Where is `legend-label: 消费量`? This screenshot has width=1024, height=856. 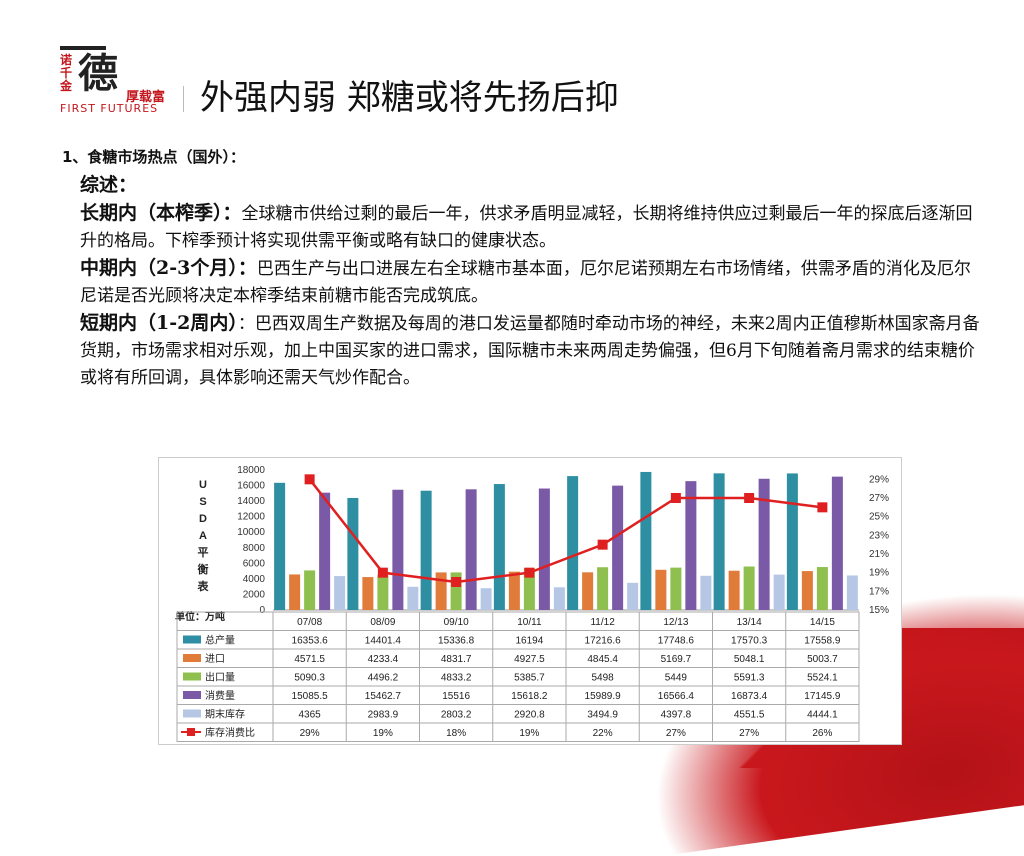
legend-label: 消费量 is located at coordinates (220, 695).